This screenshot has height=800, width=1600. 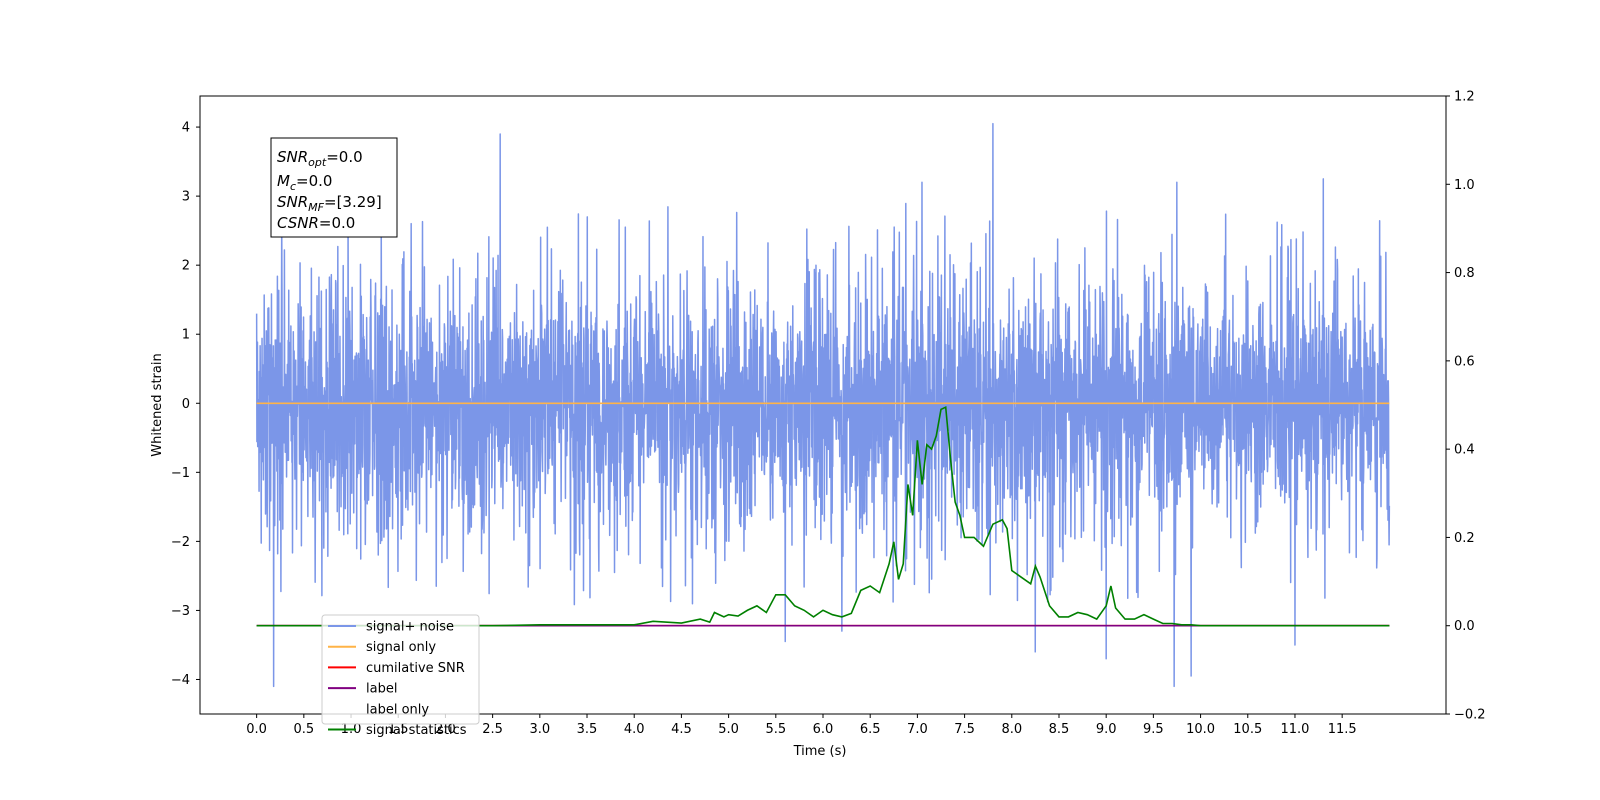 What do you see at coordinates (445, 729) in the screenshot?
I see `x-tick-label: 2.0` at bounding box center [445, 729].